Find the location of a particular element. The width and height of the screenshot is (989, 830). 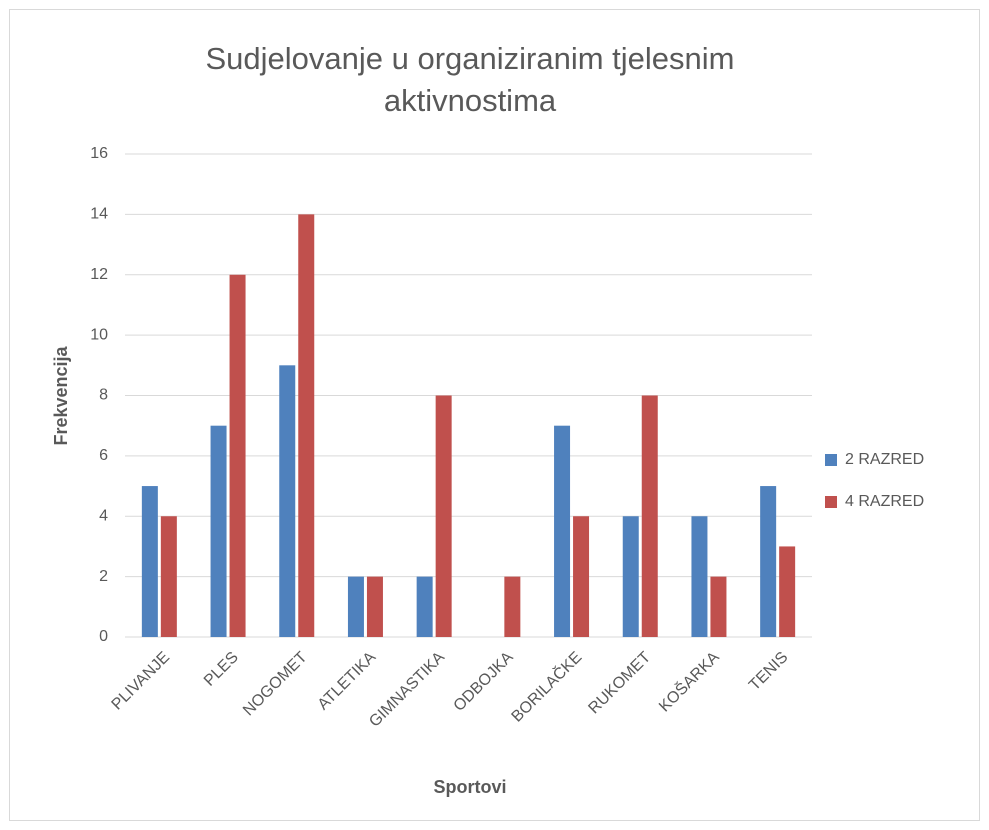

x-tick-label: PLIVANJE is located at coordinates (141, 681).